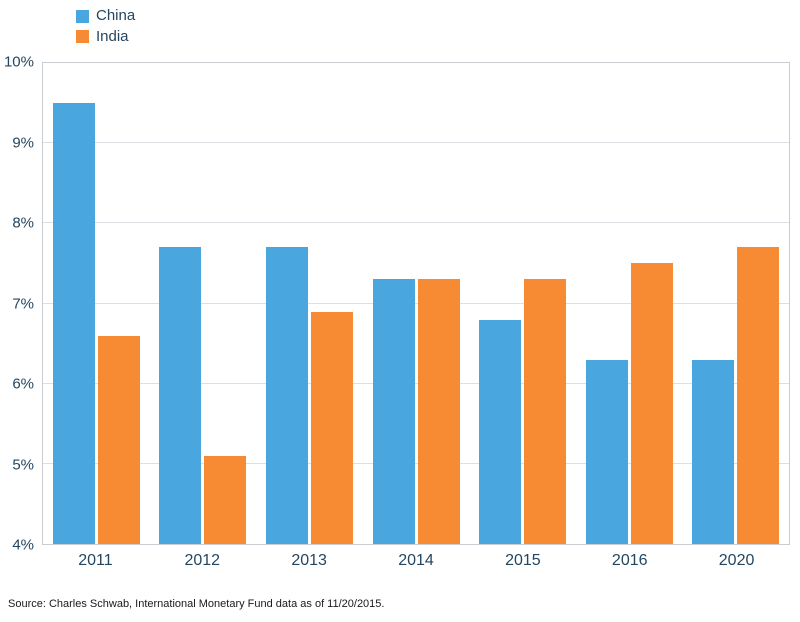 The width and height of the screenshot is (800, 622). Describe the element at coordinates (95, 560) in the screenshot. I see `x-tick-label: 2011` at that location.